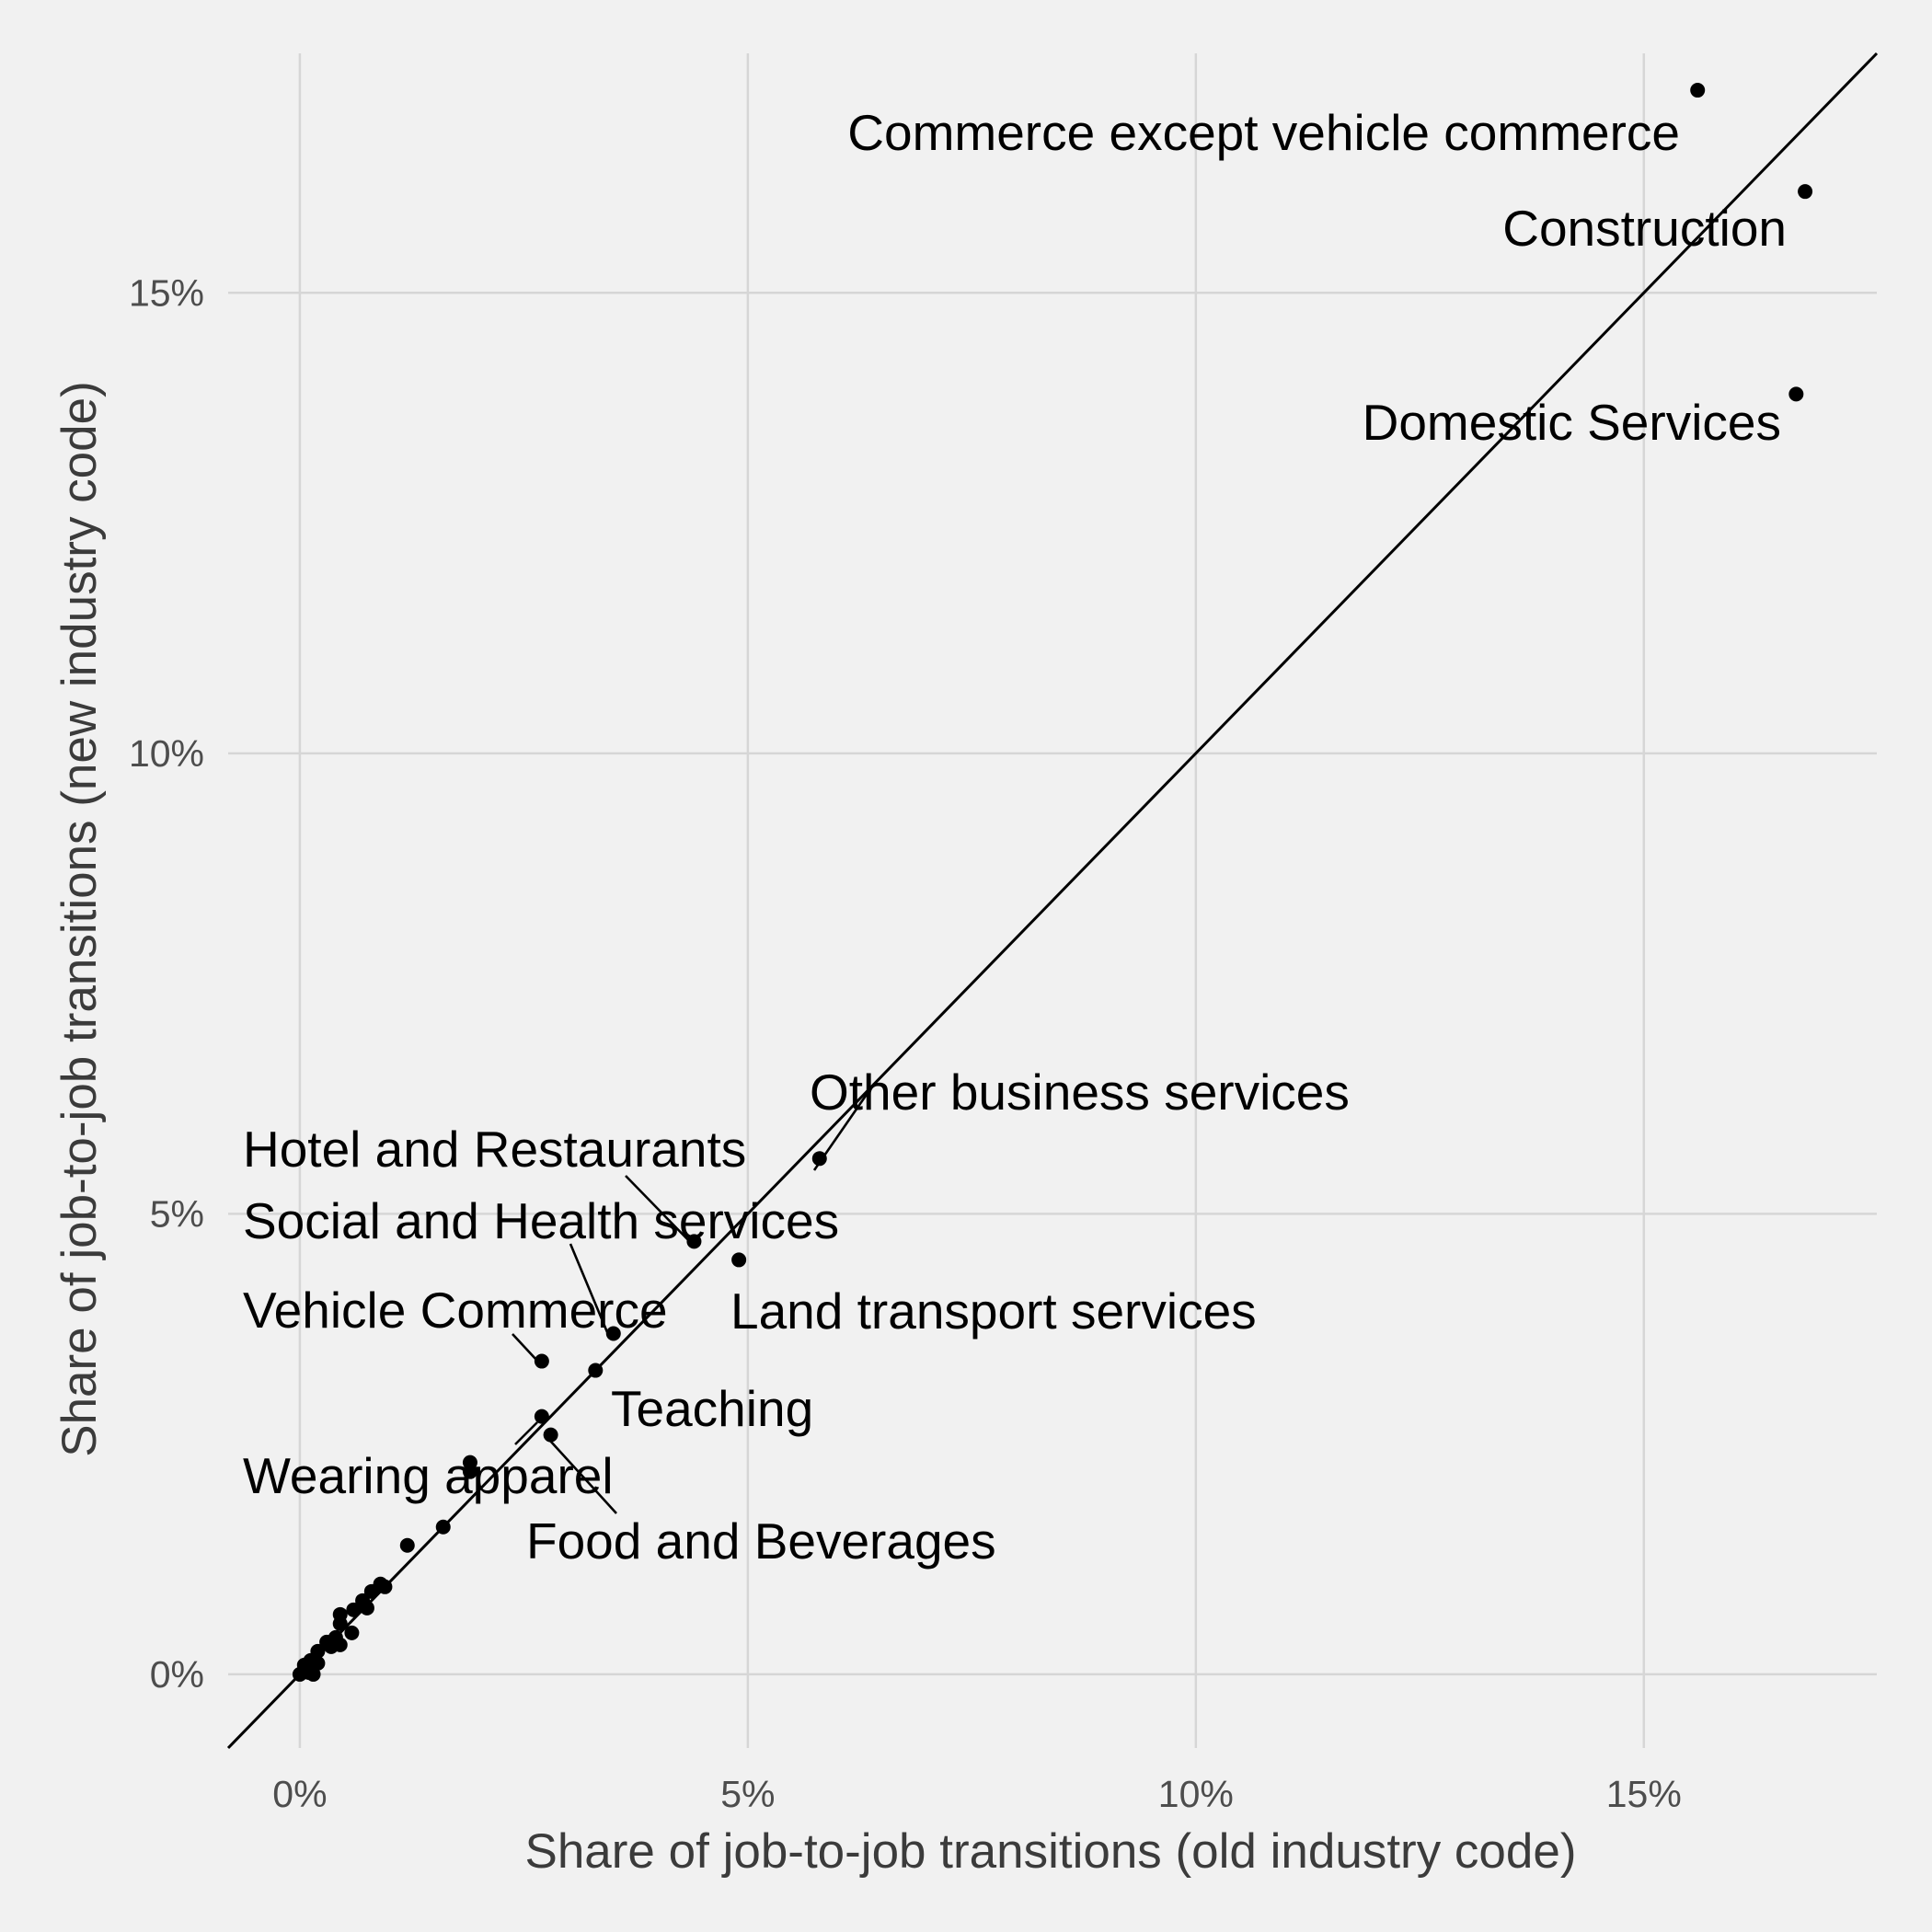  What do you see at coordinates (177, 1213) in the screenshot?
I see `y-tick-label: 5%` at bounding box center [177, 1213].